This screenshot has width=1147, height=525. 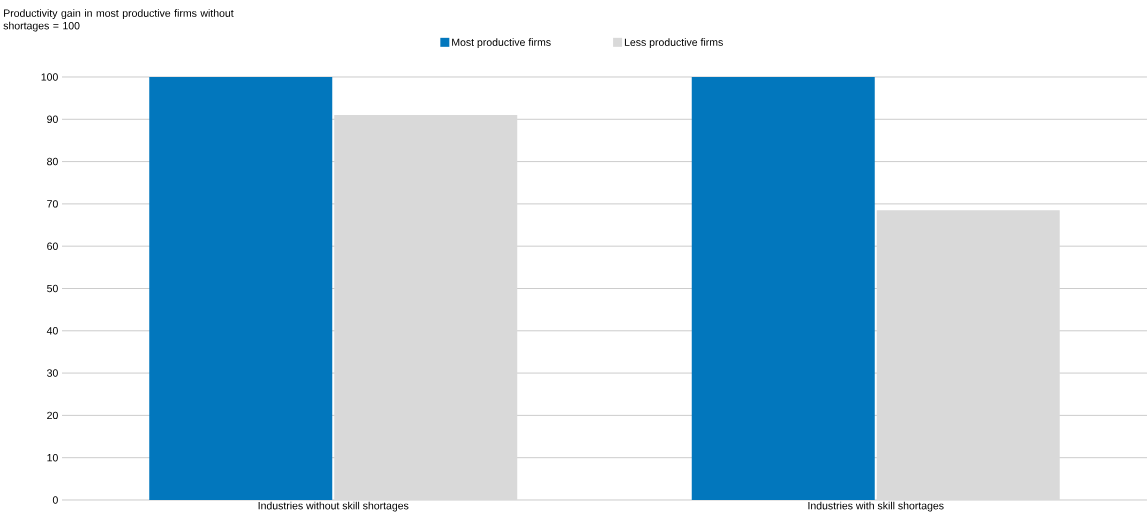 I want to click on y-axis-title: Productivity gain in most productive firms without shortages = 100, so click(x=118, y=20).